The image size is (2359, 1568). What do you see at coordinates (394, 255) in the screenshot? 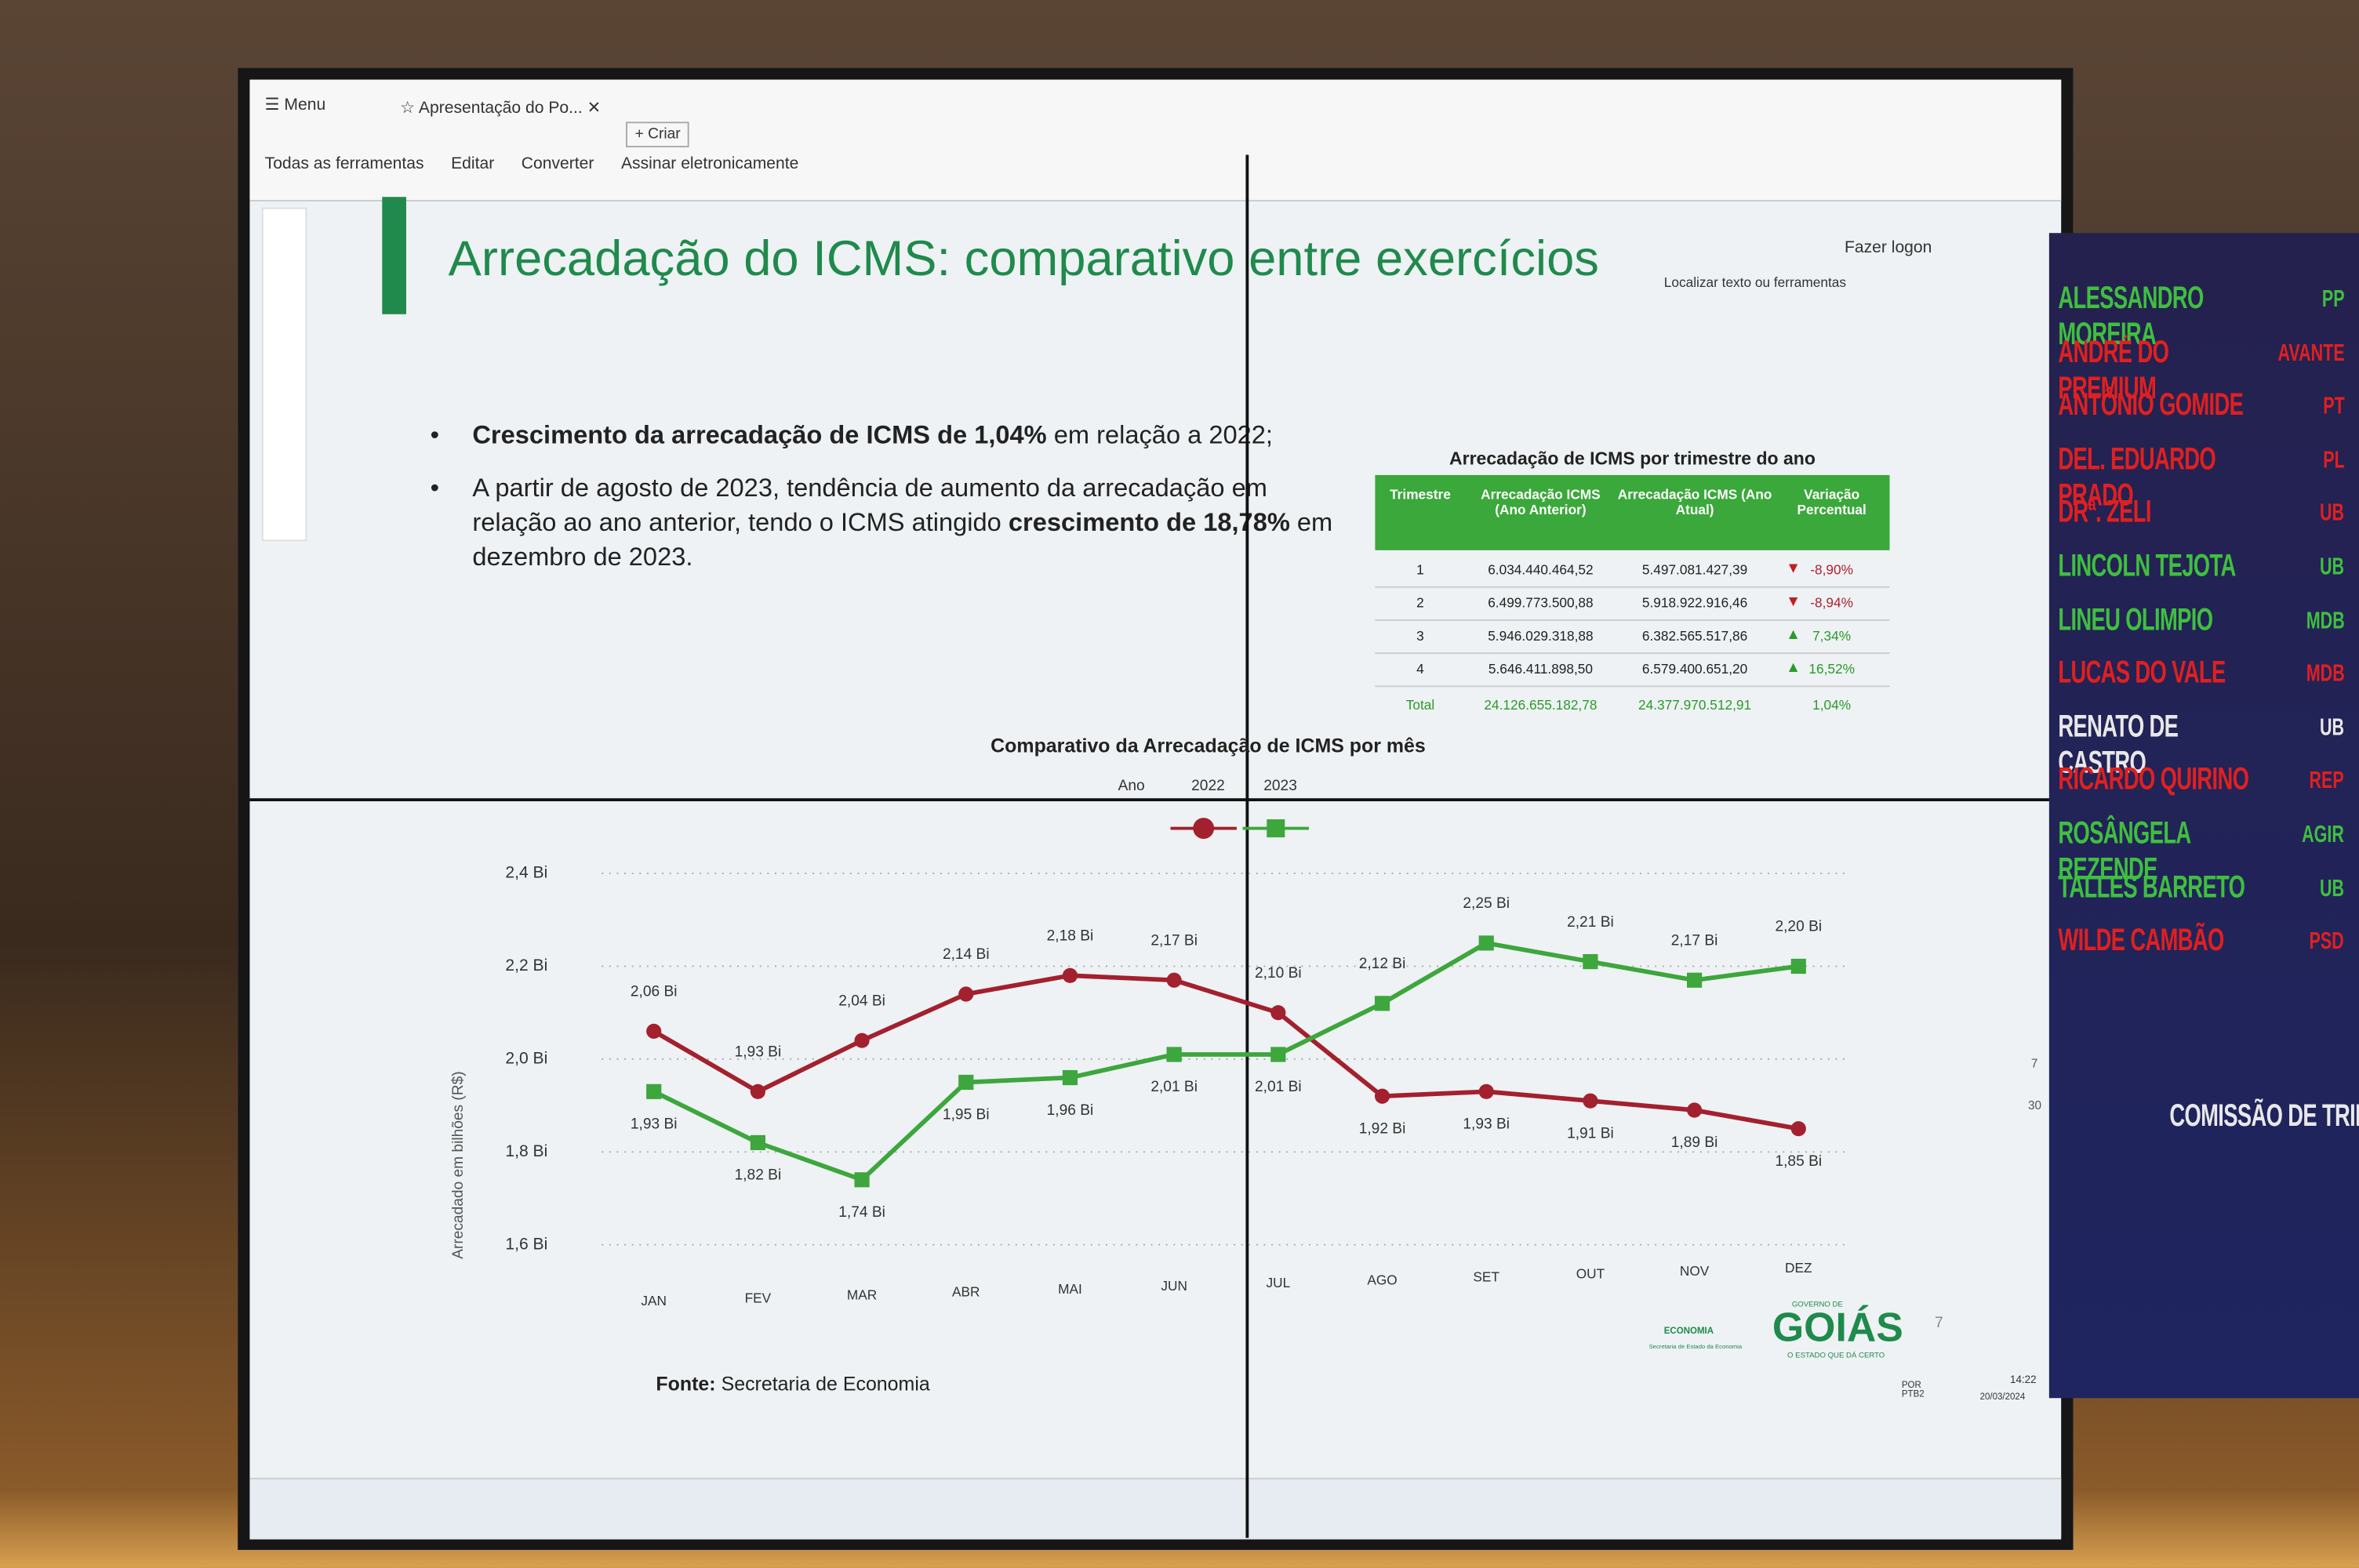
I see `title-bar` at bounding box center [394, 255].